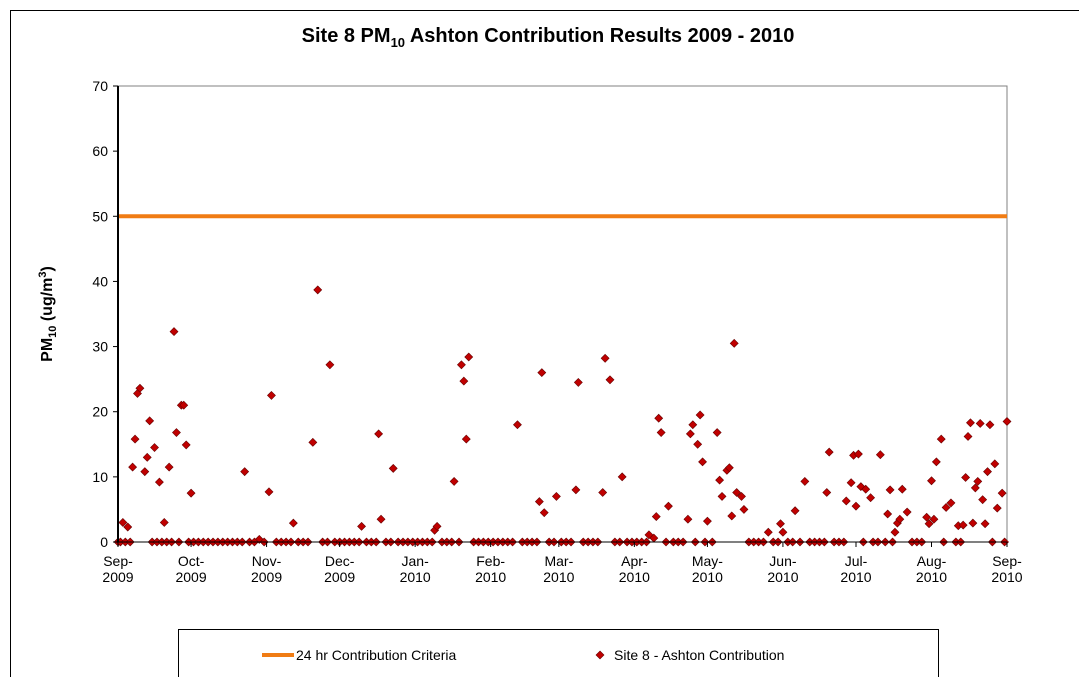 The image size is (1079, 677). What do you see at coordinates (100, 412) in the screenshot?
I see `y-tick-label: 20` at bounding box center [100, 412].